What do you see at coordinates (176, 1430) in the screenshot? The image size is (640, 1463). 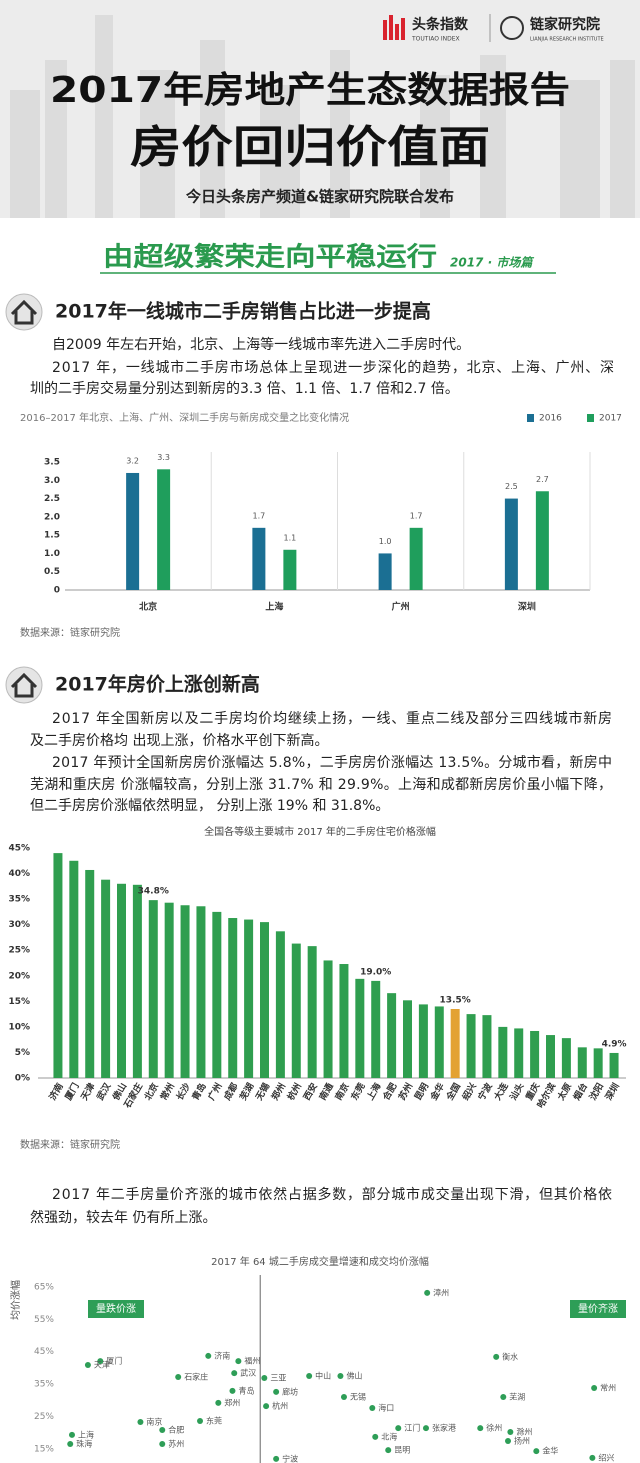 I see `point-label: 合肥` at bounding box center [176, 1430].